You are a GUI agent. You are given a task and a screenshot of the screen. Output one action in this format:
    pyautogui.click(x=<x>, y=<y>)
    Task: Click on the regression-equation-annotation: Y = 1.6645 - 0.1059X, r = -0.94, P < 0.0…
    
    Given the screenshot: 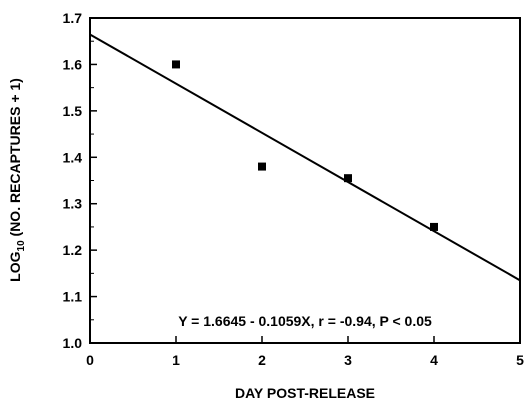 What is the action you would take?
    pyautogui.click(x=305, y=321)
    